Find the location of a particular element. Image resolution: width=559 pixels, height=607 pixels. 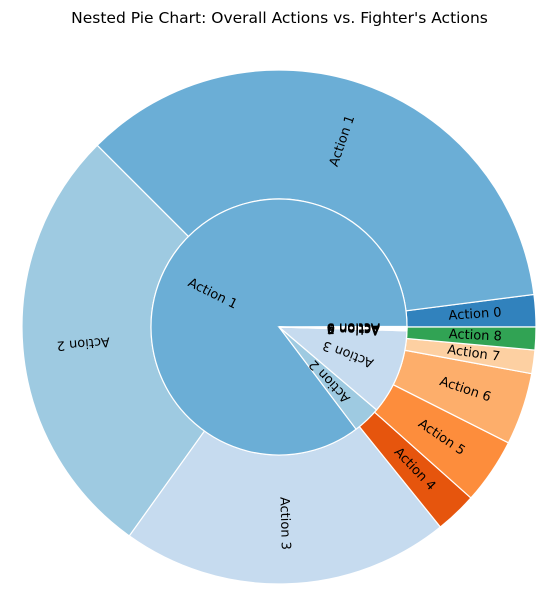

outer-label-action-8: Action 8 is located at coordinates (475, 335).